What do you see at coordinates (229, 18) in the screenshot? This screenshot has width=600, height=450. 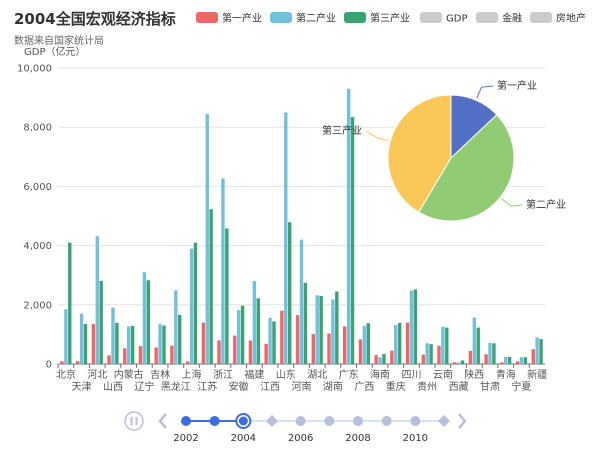 I see `legend-item-0: 第一产业` at bounding box center [229, 18].